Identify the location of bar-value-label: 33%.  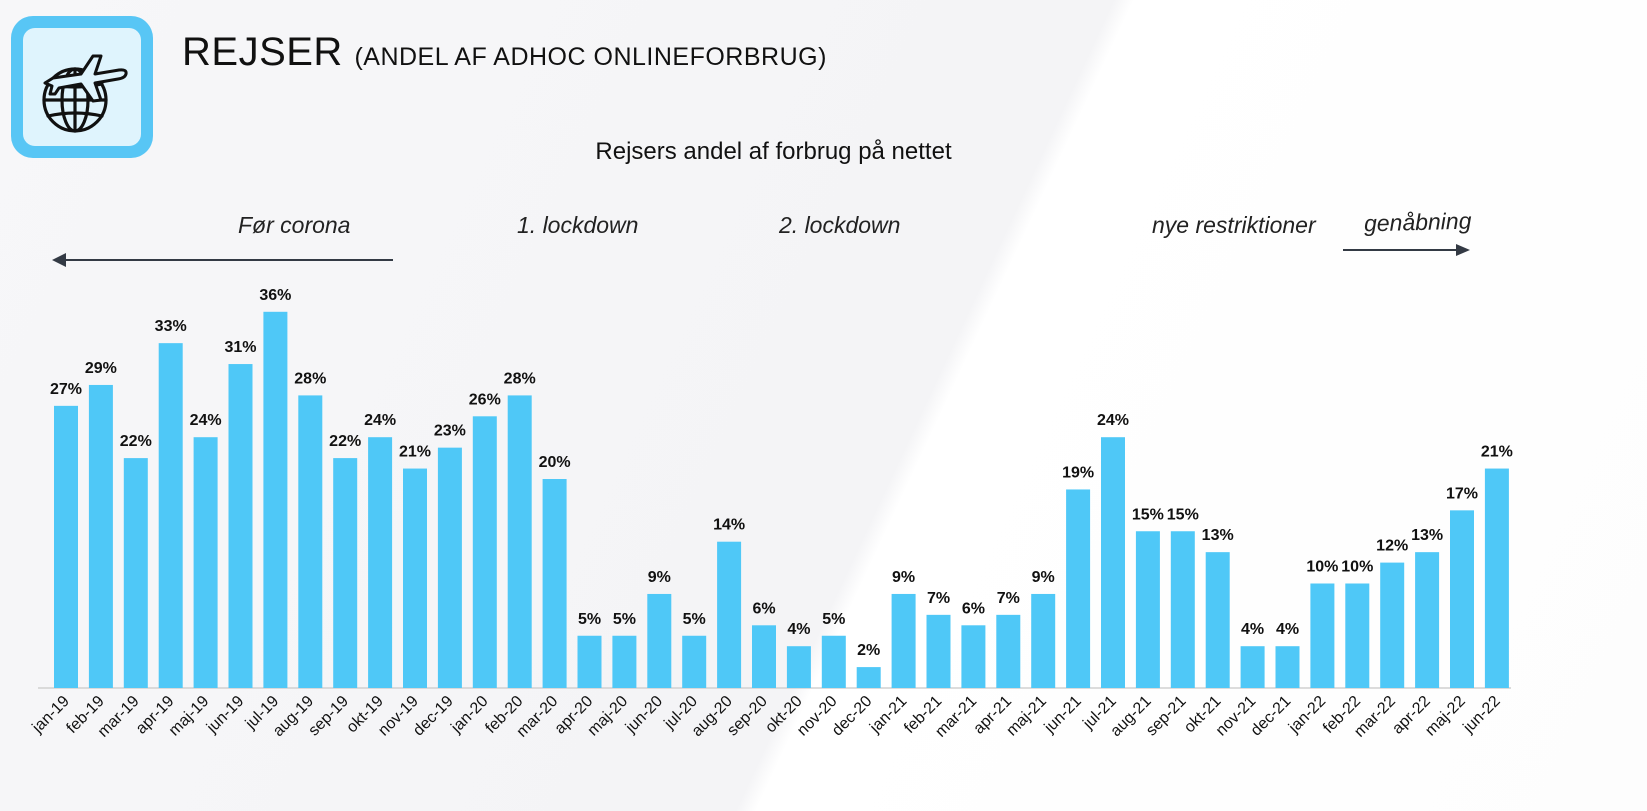
(171, 326).